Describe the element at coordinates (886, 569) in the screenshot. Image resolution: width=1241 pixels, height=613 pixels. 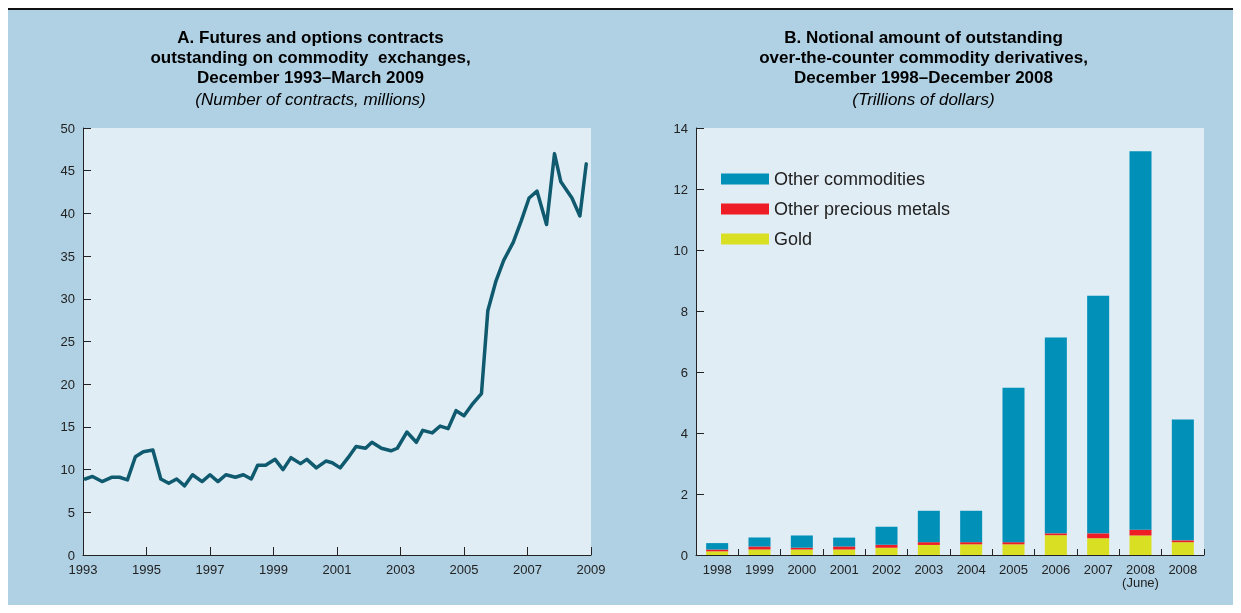
I see `x-tick-label: 2002` at that location.